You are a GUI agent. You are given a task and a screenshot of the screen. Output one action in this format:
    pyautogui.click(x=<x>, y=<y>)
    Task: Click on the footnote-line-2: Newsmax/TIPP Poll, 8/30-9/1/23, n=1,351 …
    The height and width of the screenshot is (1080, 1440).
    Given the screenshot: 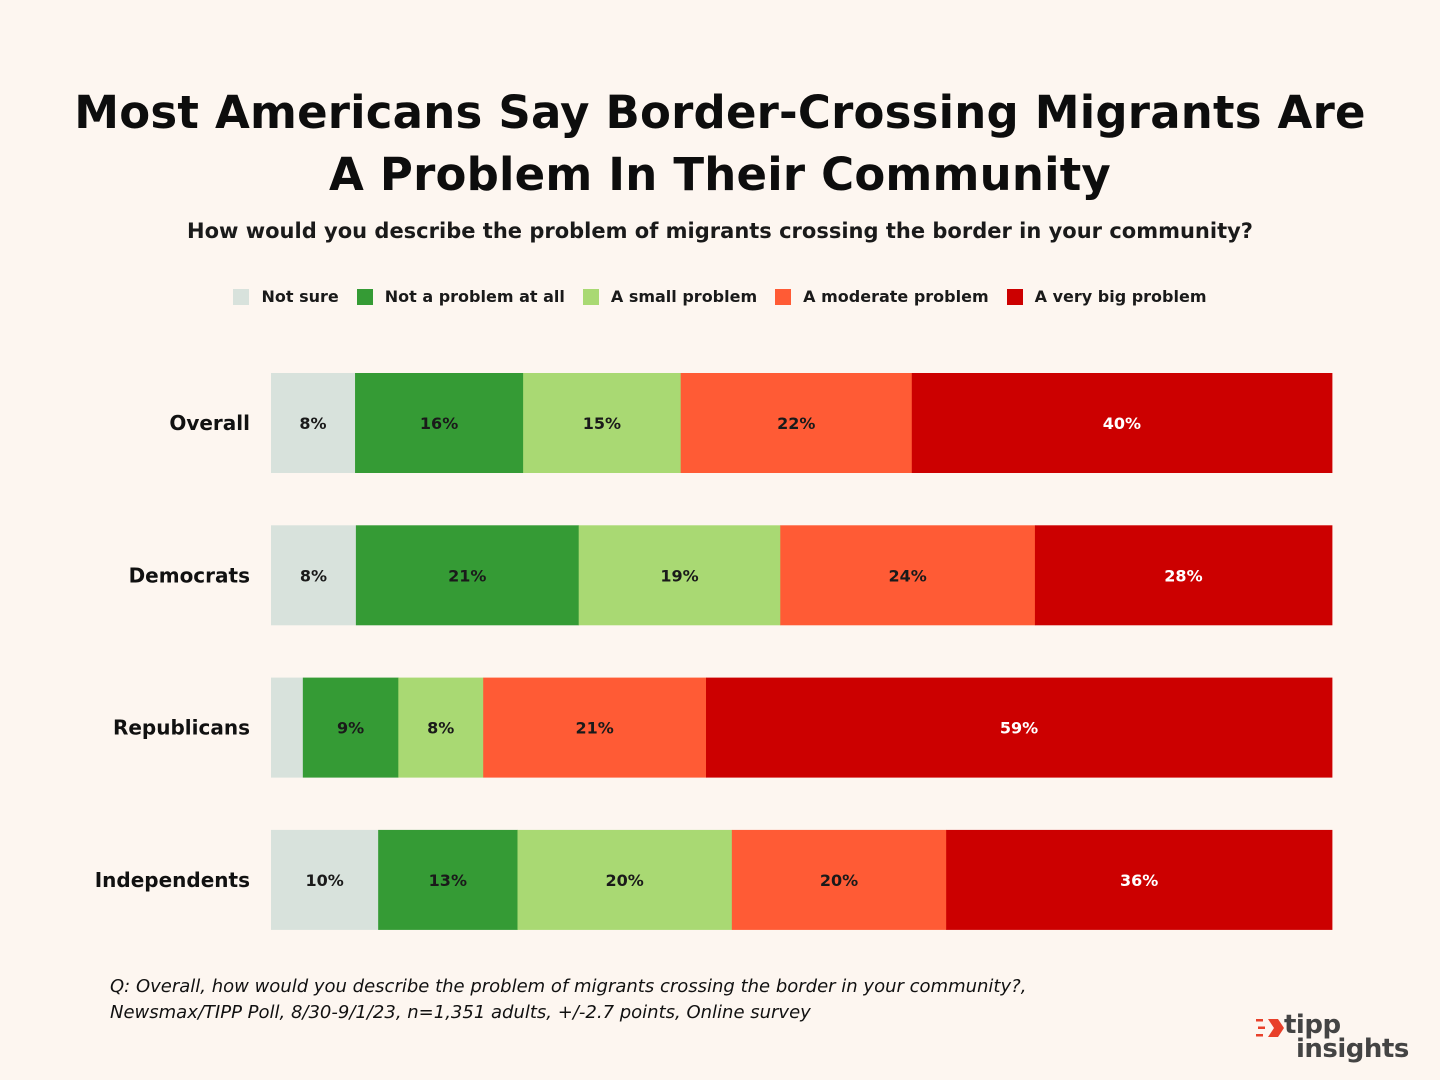 What is the action you would take?
    pyautogui.click(x=460, y=1012)
    